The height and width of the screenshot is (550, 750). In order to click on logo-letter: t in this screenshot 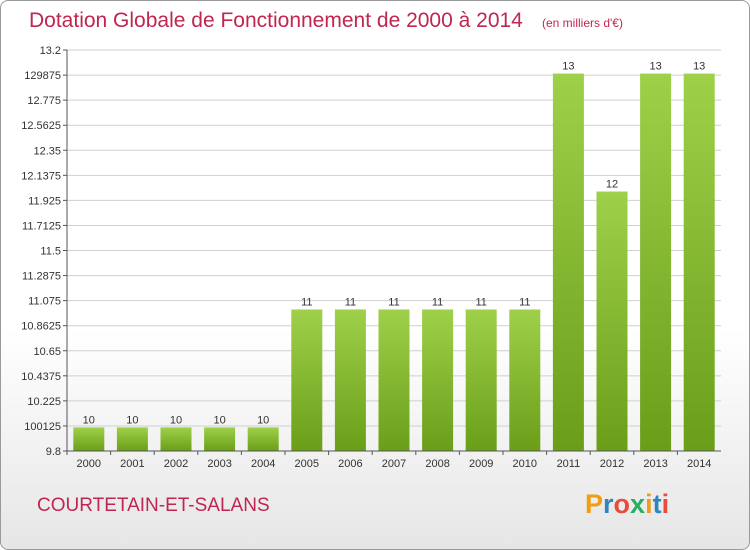, I will do `click(657, 504)`.